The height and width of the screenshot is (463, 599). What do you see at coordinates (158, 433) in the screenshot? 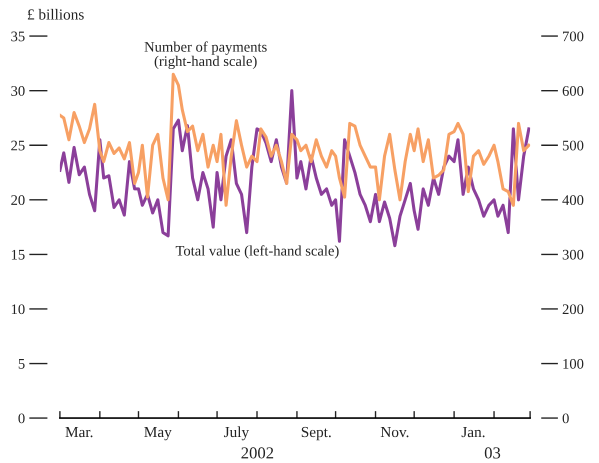
I see `x-tick-label: May` at bounding box center [158, 433].